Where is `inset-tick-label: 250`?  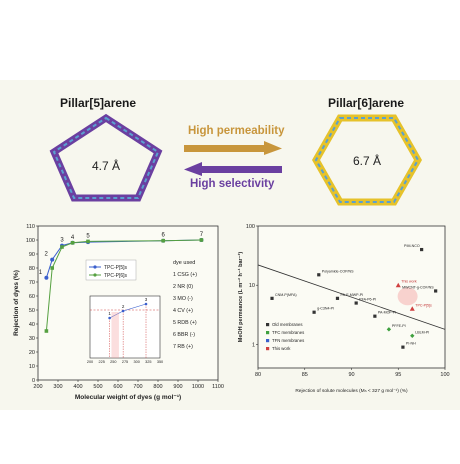
inset-tick-label: 250 is located at coordinates (113, 362).